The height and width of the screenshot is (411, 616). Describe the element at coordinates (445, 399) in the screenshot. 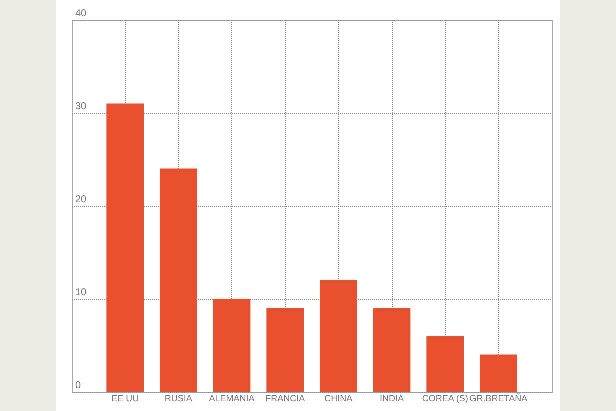

I see `x-tick-label: COREA (S)` at that location.